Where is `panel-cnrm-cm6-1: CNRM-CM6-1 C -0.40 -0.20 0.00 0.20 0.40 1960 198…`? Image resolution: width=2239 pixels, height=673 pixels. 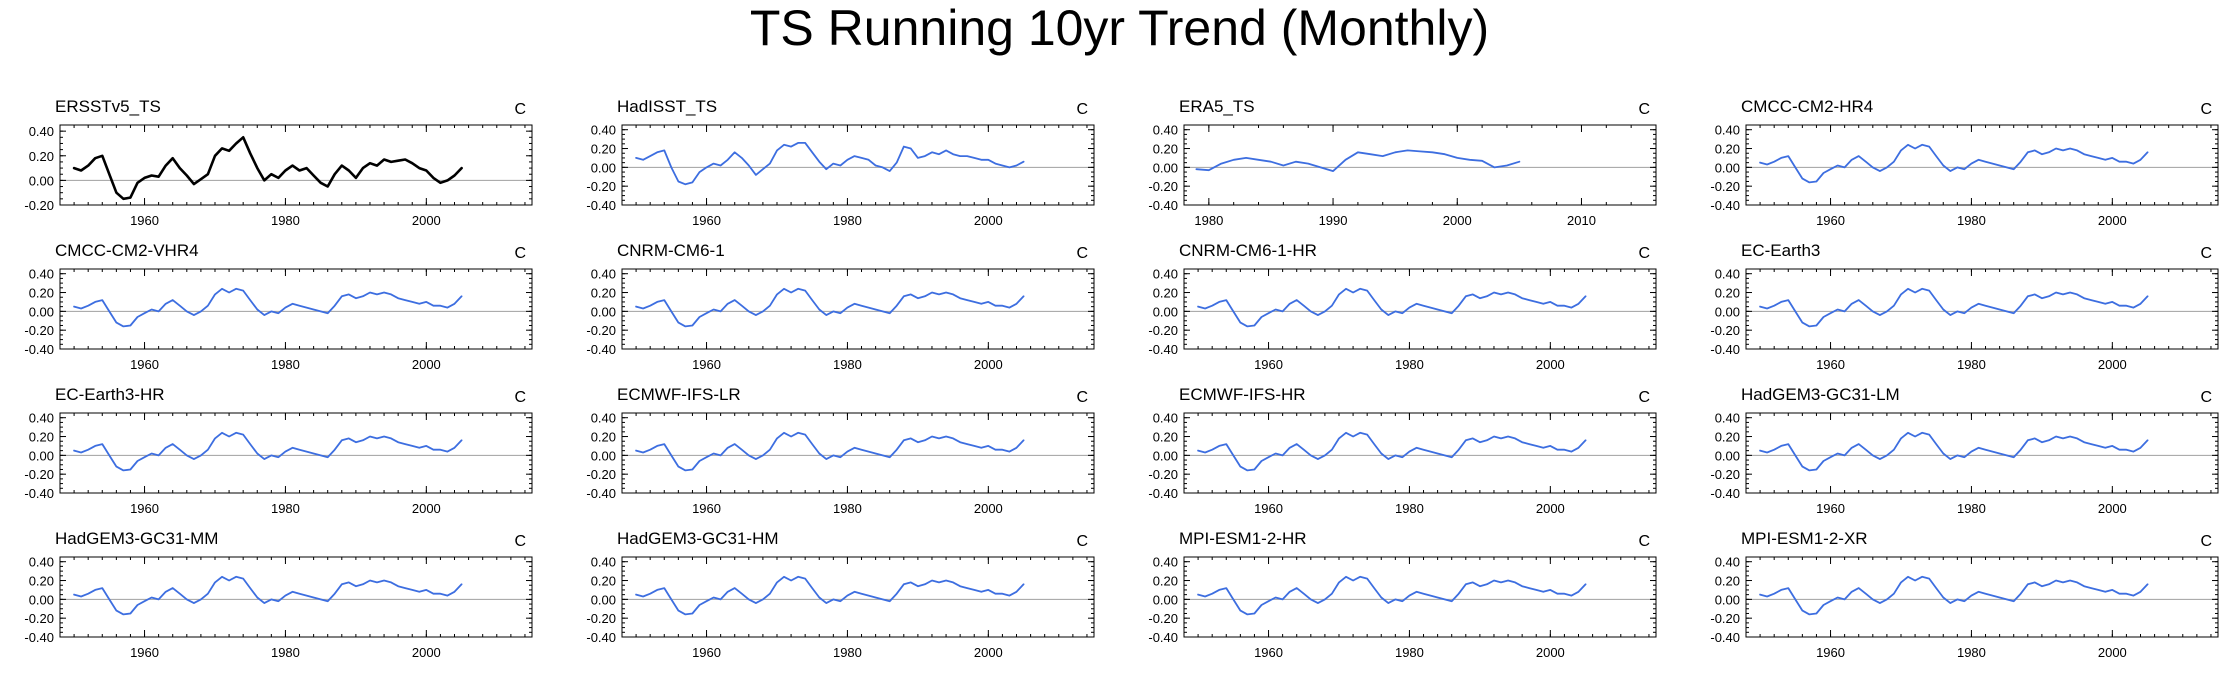 panel-cnrm-cm6-1: CNRM-CM6-1 C -0.40 -0.20 0.00 0.20 0.40 1960 198… is located at coordinates (840, 306).